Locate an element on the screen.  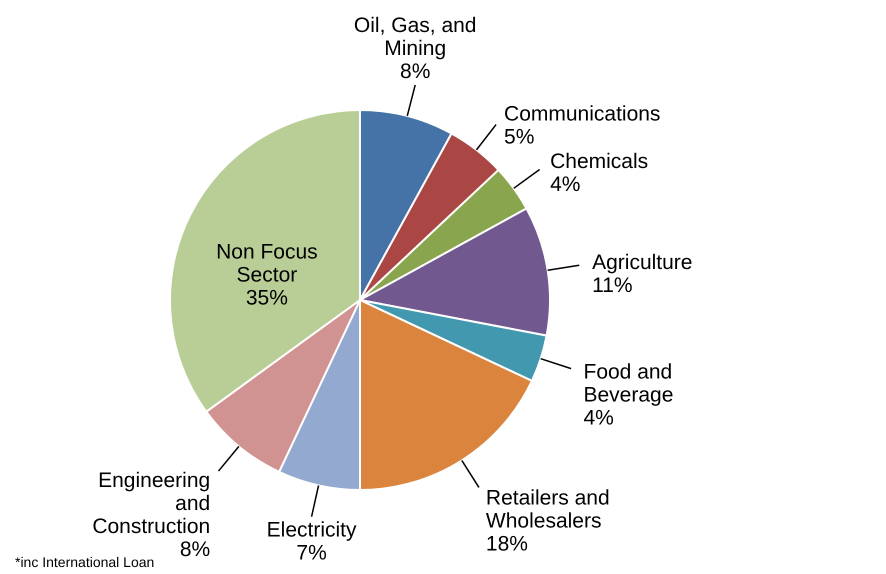
slice-label: Non Focus Sector is located at coordinates (267, 263).